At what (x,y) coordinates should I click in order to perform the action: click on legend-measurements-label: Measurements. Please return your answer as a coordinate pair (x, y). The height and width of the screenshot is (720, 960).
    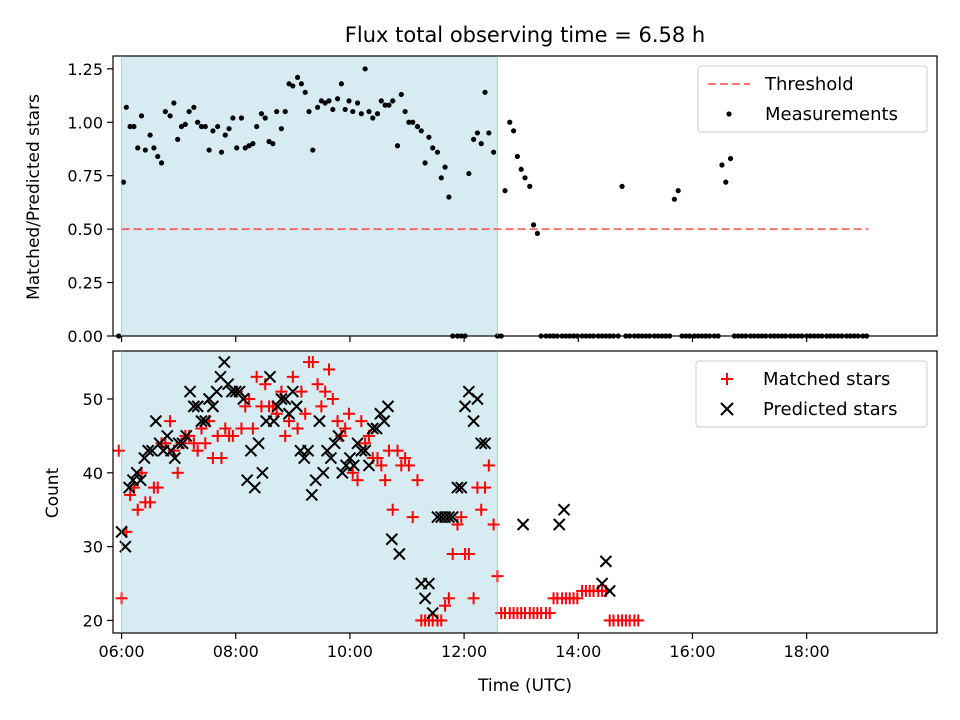
    Looking at the image, I should click on (831, 114).